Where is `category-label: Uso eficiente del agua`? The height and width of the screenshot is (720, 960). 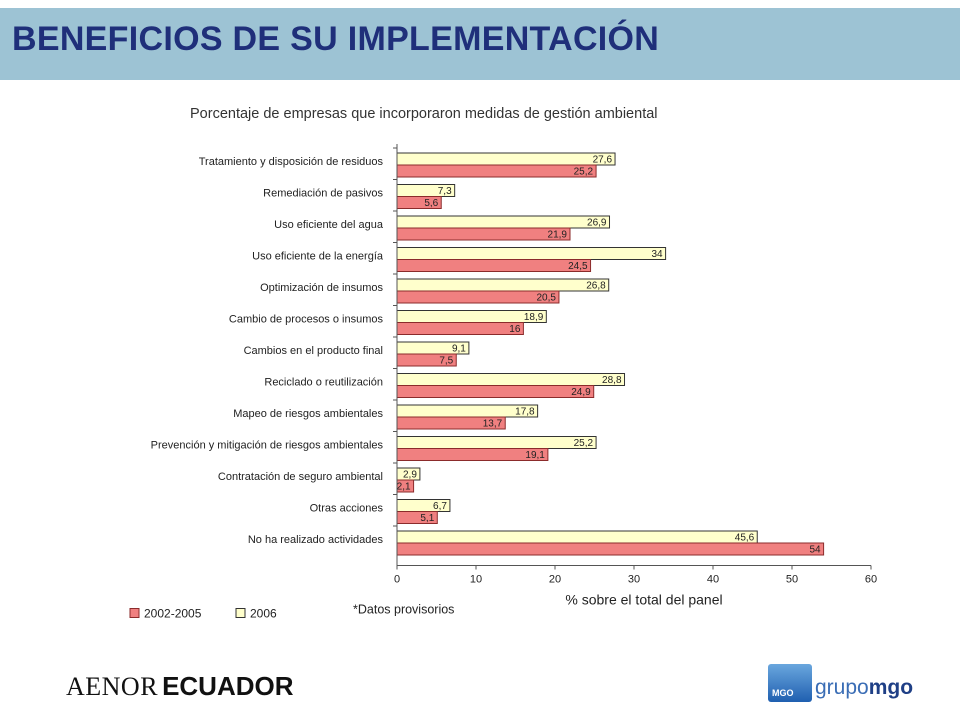 category-label: Uso eficiente del agua is located at coordinates (329, 225).